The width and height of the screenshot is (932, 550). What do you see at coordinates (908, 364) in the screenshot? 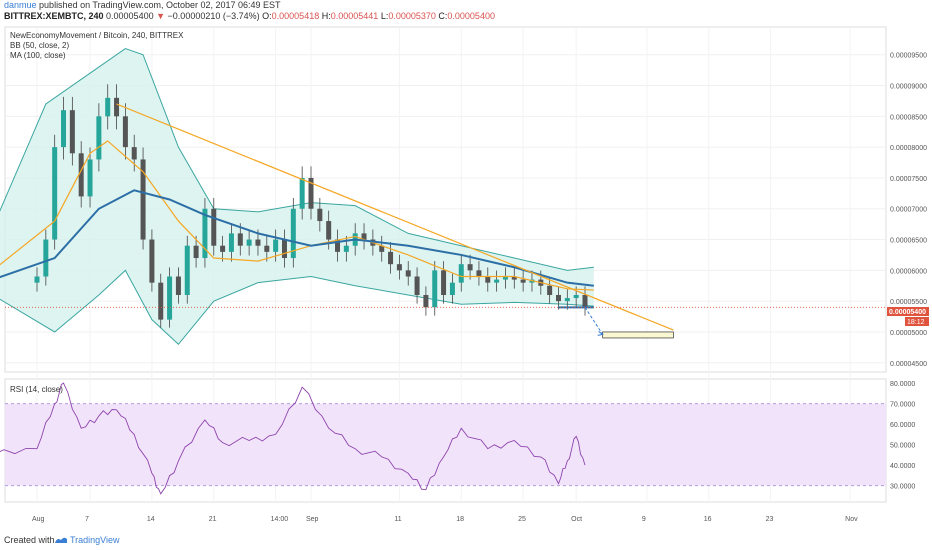
I see `price-tick-label: 0.00004500` at bounding box center [908, 364].